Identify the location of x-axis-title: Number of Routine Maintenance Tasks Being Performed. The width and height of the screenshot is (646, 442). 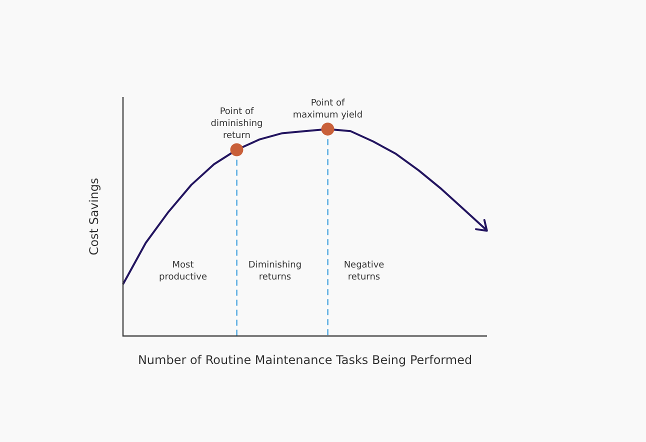
(305, 360).